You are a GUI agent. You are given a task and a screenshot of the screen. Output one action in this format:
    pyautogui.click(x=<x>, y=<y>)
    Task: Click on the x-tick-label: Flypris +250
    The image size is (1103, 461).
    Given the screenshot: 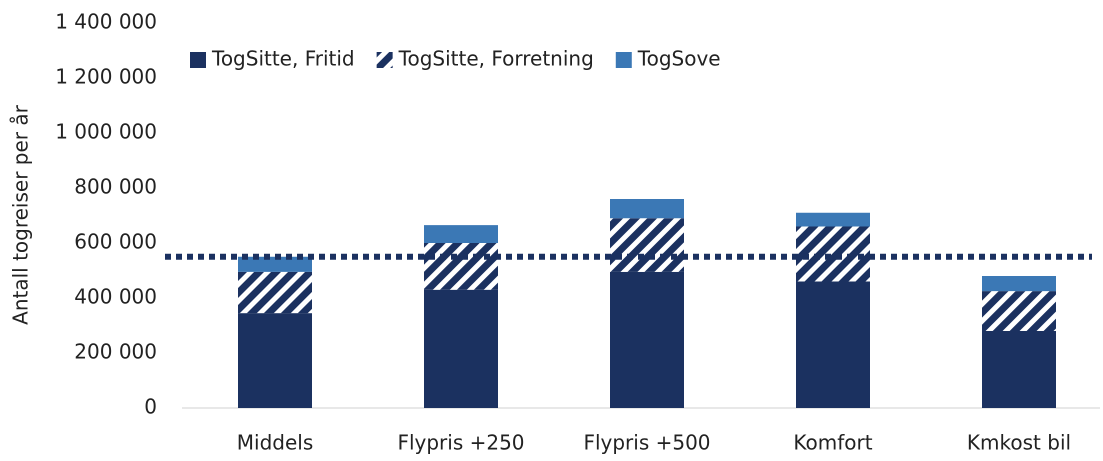 What is the action you would take?
    pyautogui.click(x=460, y=443)
    